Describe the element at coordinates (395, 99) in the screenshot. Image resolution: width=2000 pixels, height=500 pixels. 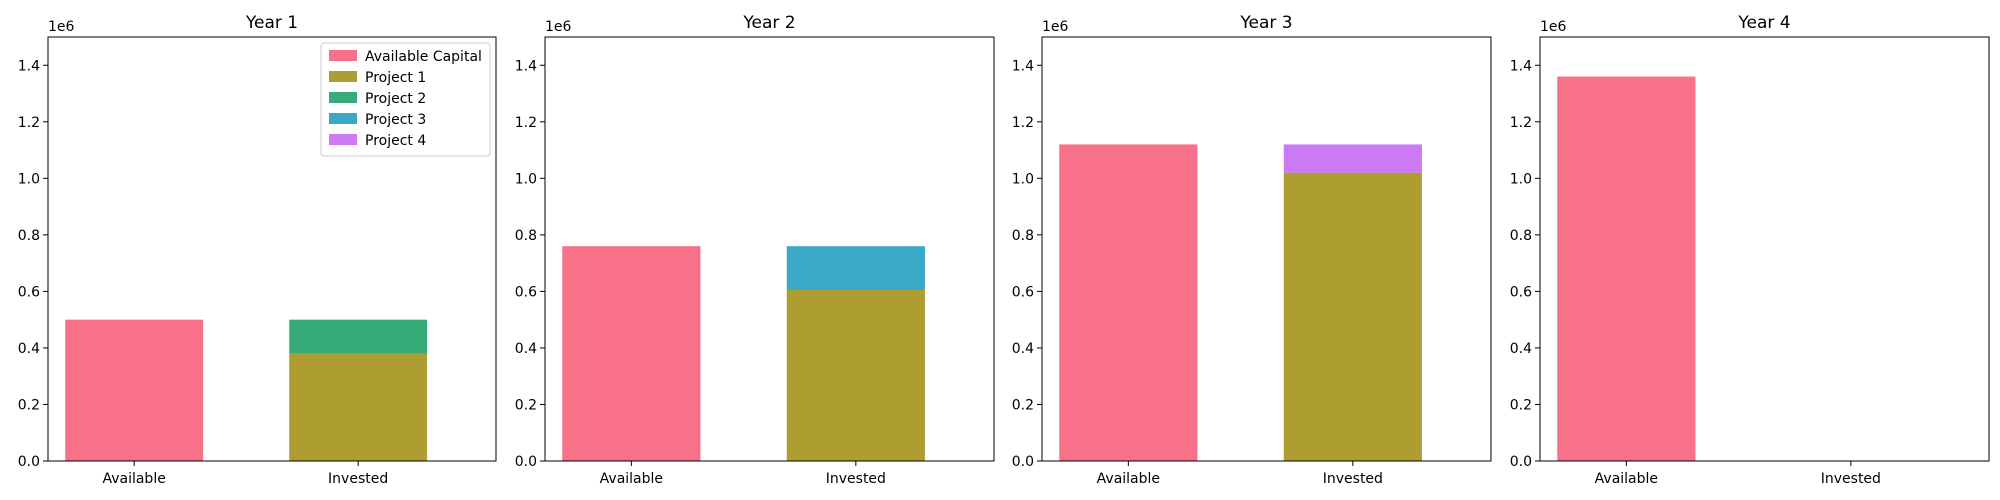
I see `legend-entry: Project 2` at that location.